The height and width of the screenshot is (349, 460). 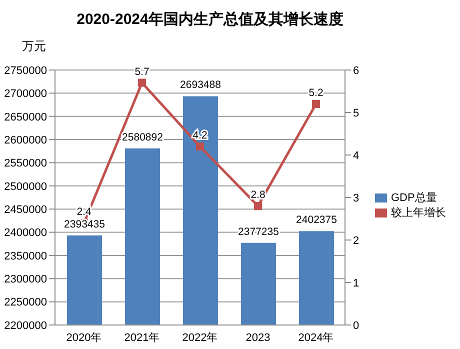 What do you see at coordinates (200, 338) in the screenshot?
I see `x-tick-label: 2022年` at bounding box center [200, 338].